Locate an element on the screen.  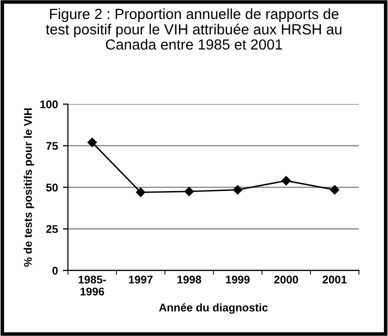
y-tick-label: 50 is located at coordinates (52, 188).